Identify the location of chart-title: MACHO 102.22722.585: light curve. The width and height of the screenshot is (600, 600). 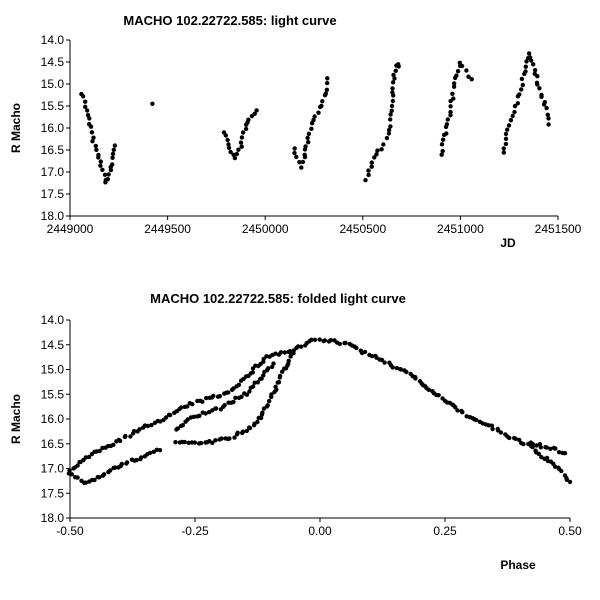
(229, 20).